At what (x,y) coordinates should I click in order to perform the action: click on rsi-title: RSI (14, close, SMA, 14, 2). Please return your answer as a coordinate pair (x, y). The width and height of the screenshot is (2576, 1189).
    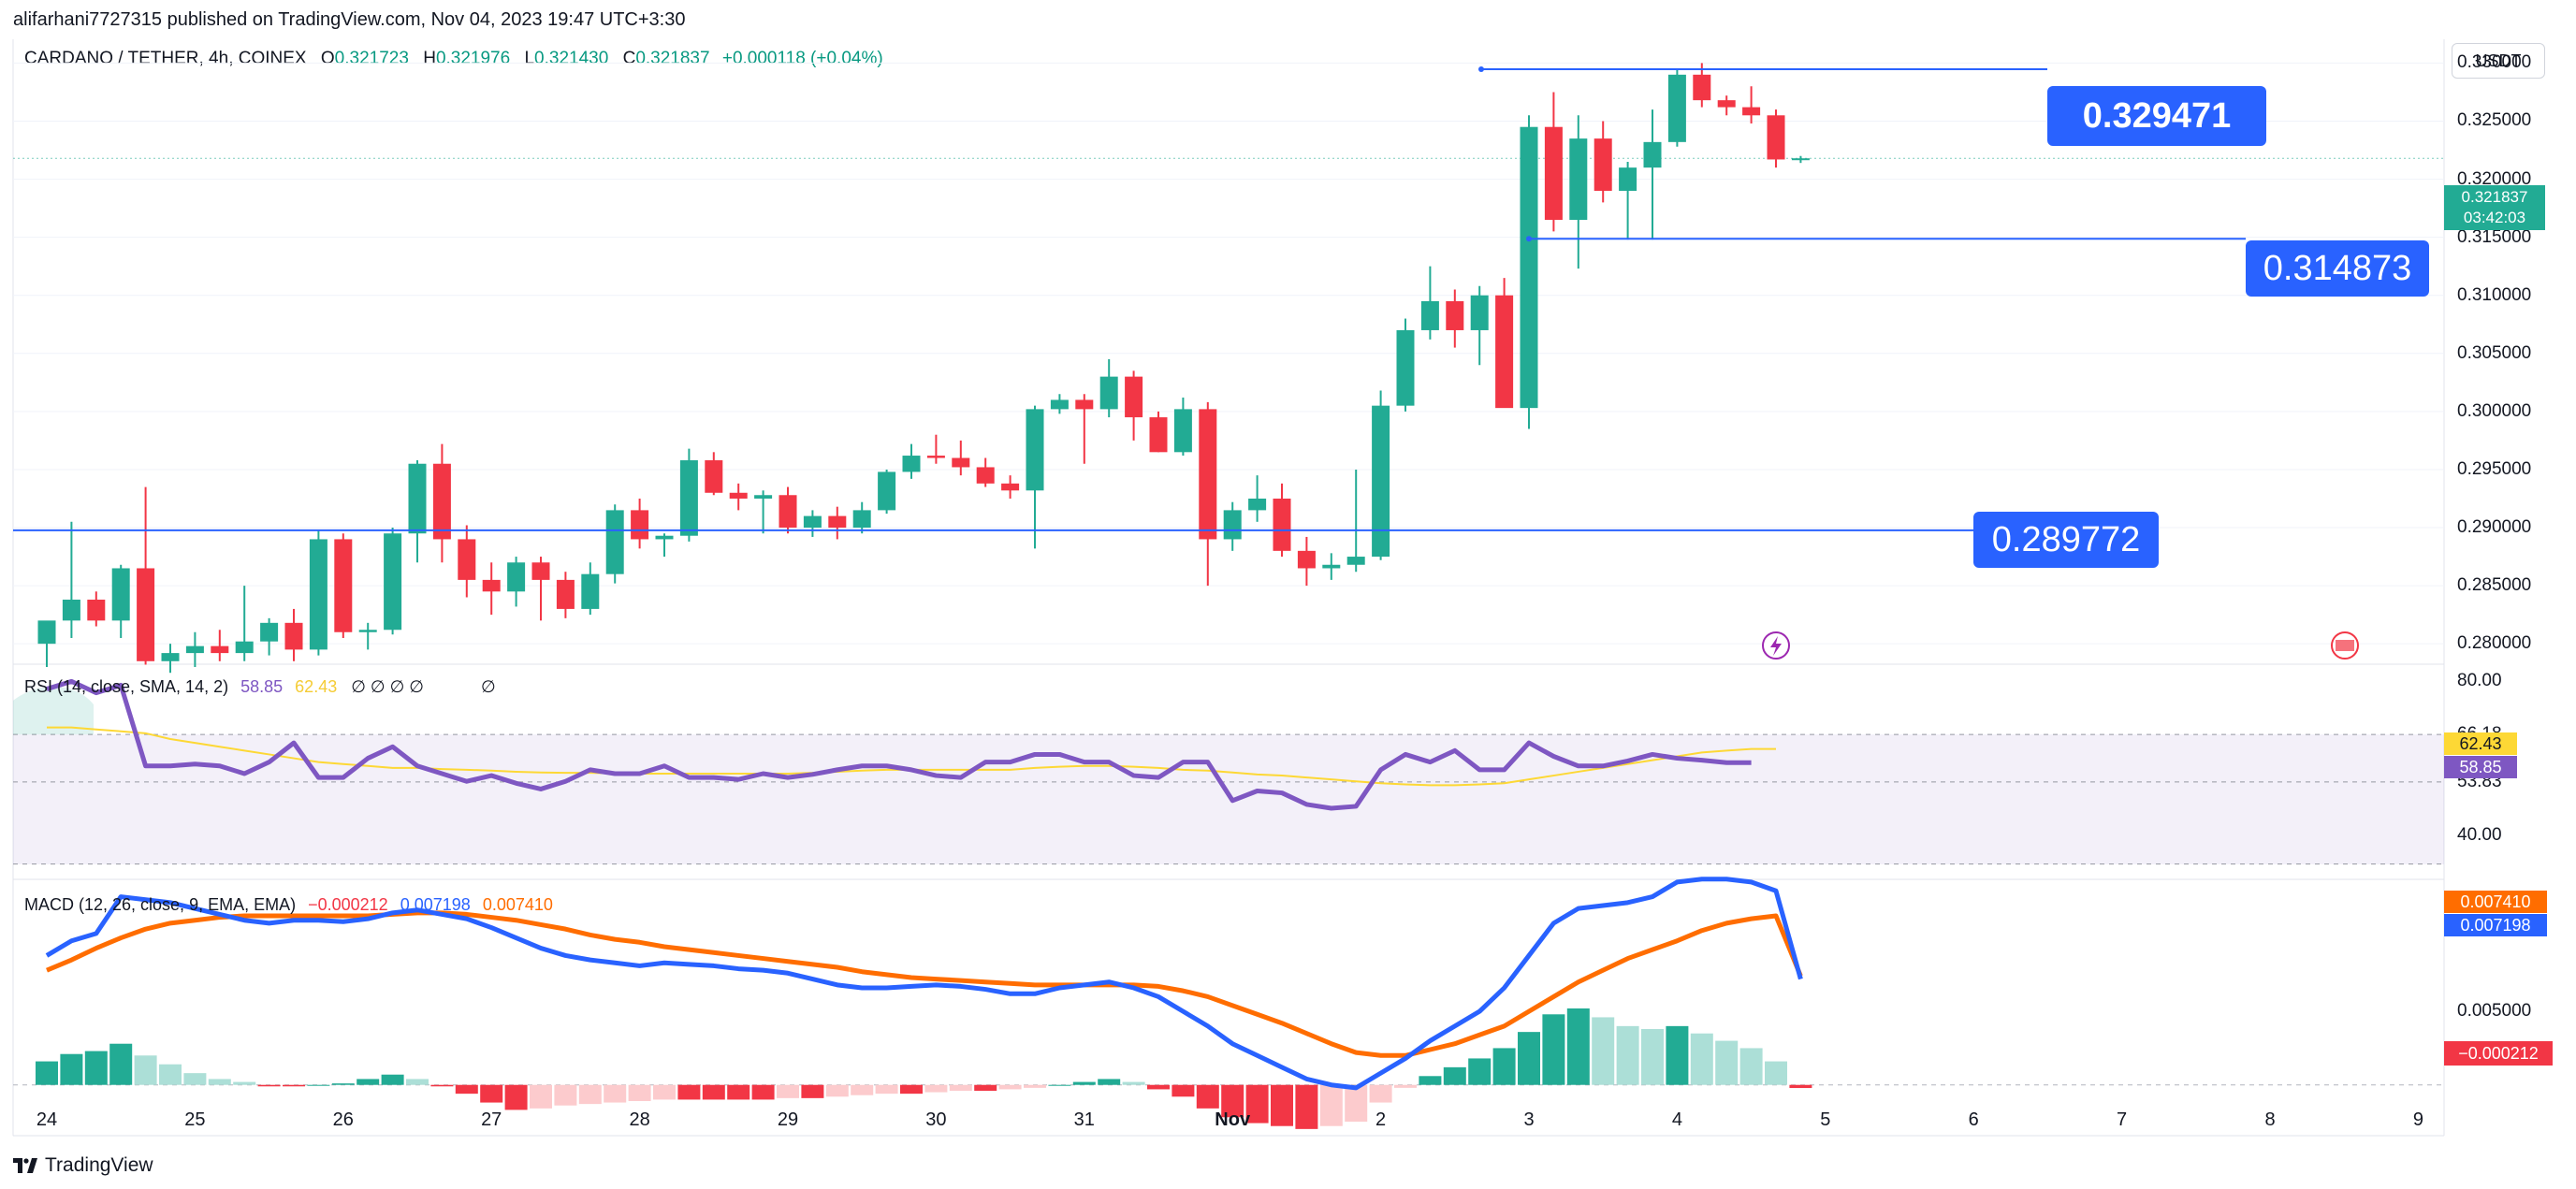
    Looking at the image, I should click on (126, 686).